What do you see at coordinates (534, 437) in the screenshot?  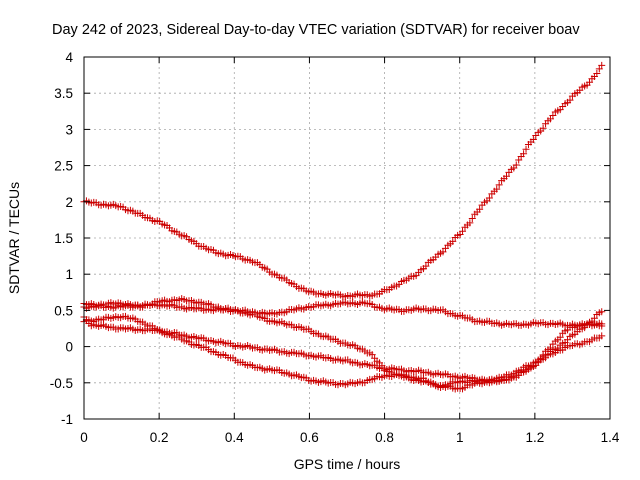 I see `x-tick-label: 1.2` at bounding box center [534, 437].